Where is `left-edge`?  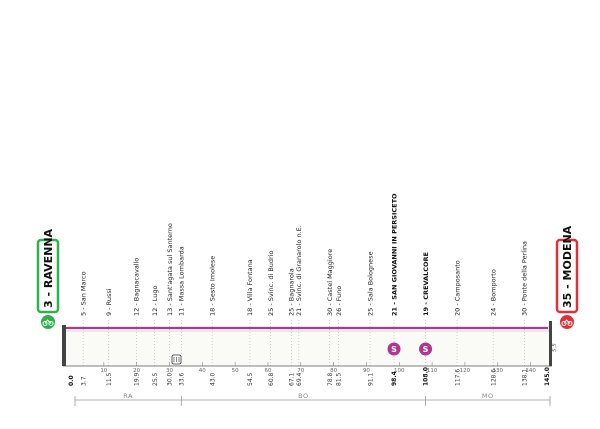
left-edge is located at coordinates (64, 345).